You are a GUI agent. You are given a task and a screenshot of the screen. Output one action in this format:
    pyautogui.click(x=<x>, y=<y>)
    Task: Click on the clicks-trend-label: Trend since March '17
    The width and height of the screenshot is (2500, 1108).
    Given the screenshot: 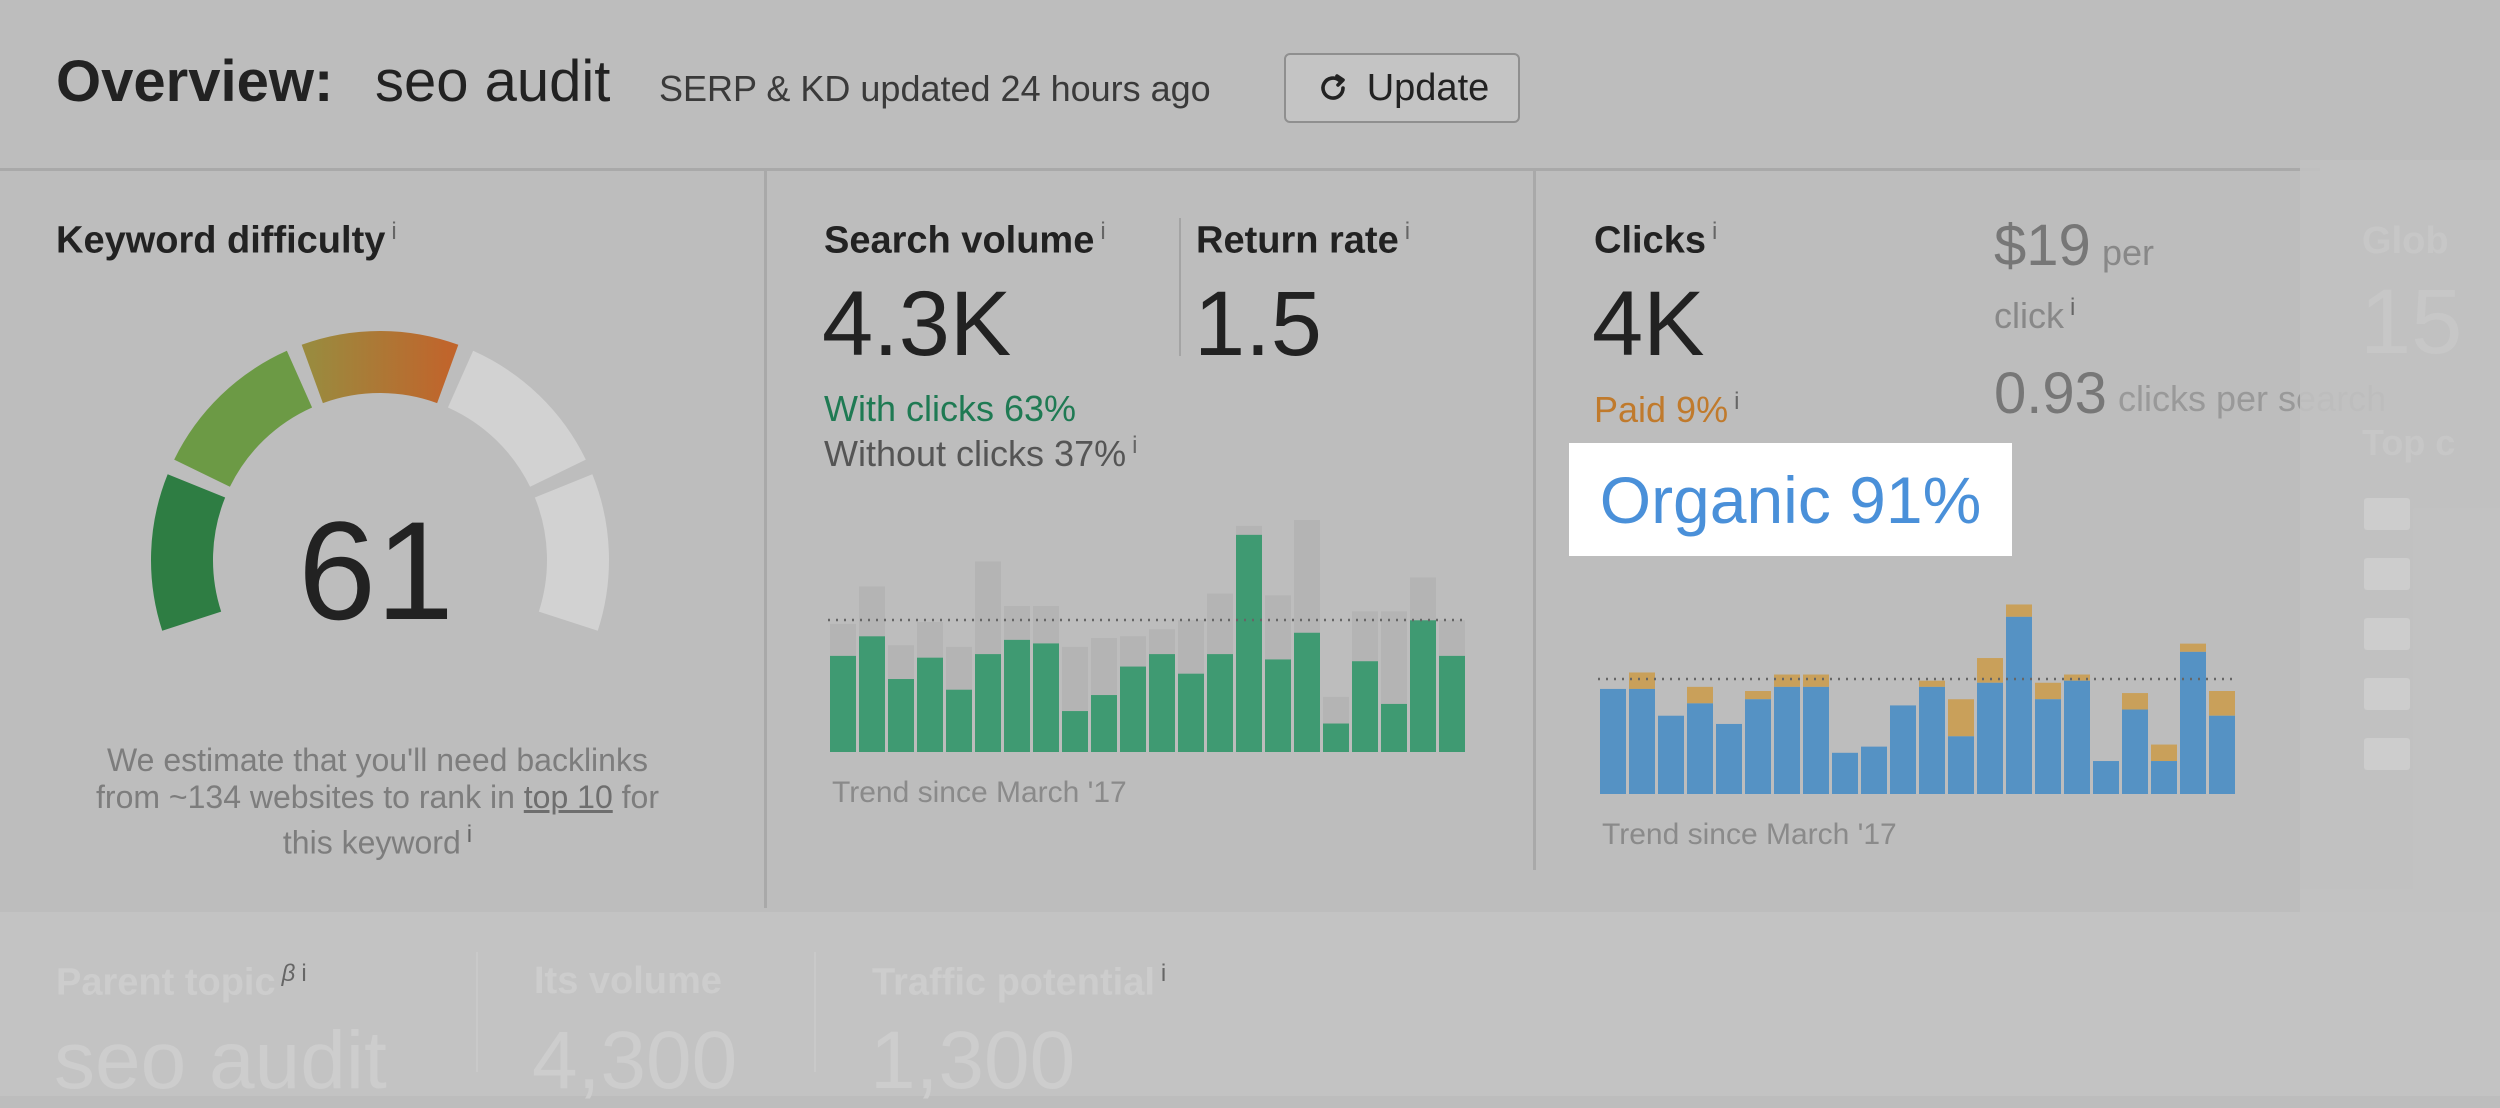 What is the action you would take?
    pyautogui.click(x=1749, y=834)
    